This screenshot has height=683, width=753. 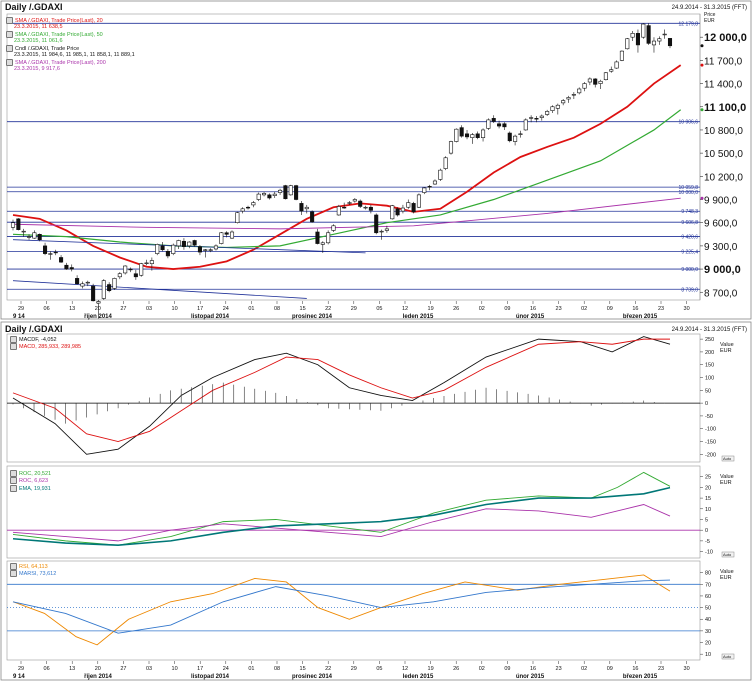 I want to click on macd-legend: MACDF, -4,052 MACD, 285,933, 289,985, so click(x=45, y=343).